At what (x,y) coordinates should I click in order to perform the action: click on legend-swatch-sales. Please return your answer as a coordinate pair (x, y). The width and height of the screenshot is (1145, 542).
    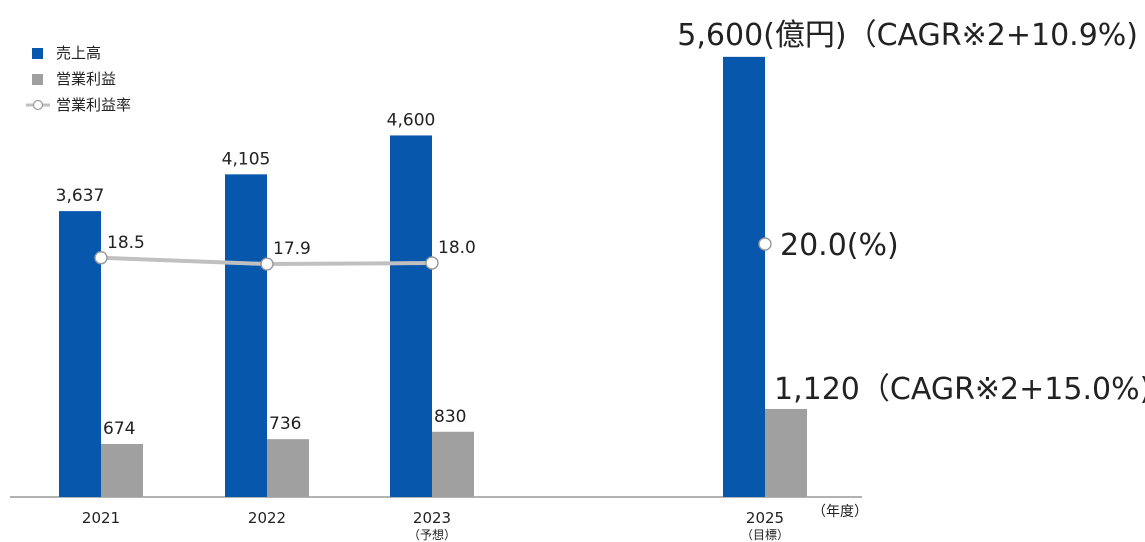
    Looking at the image, I should click on (37, 53).